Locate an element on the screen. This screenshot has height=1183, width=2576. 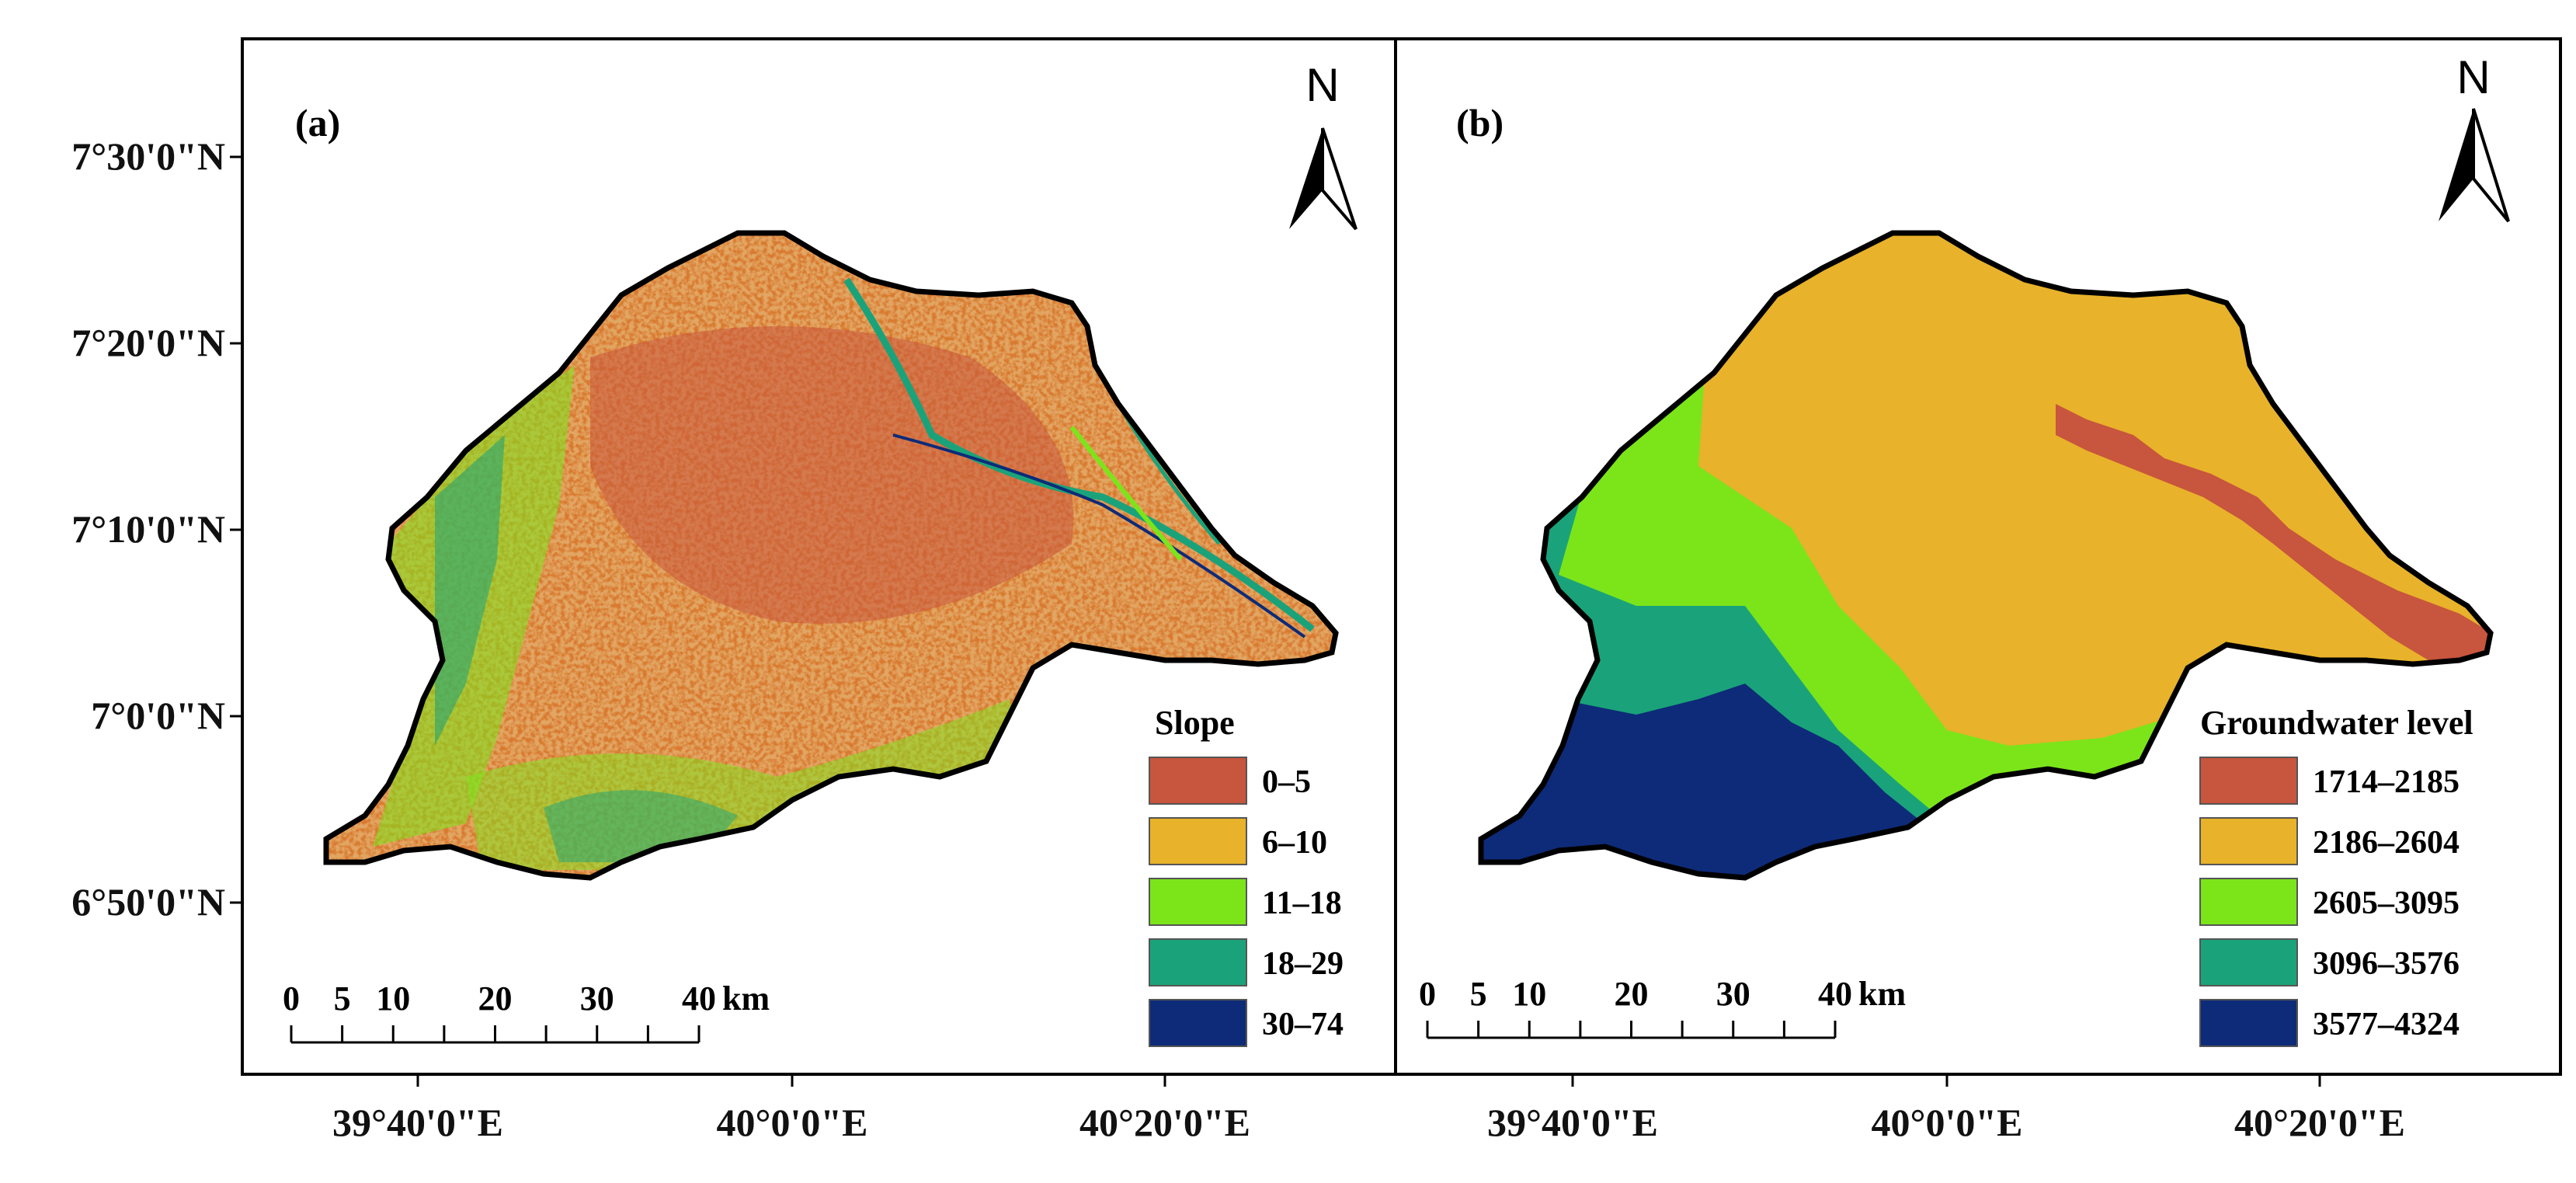
scale-bar-a: 0 5 10 20 30 40 km is located at coordinates (526, 1012).